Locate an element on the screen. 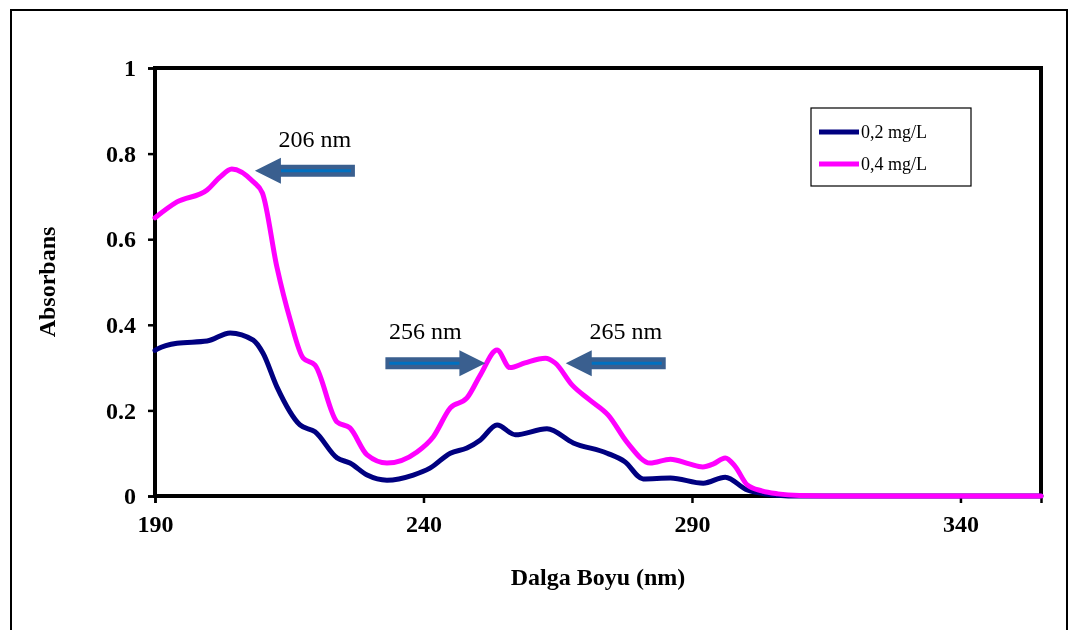 Image resolution: width=1076 pixels, height=630 pixels. x-tick-label: 340 is located at coordinates (960, 524).